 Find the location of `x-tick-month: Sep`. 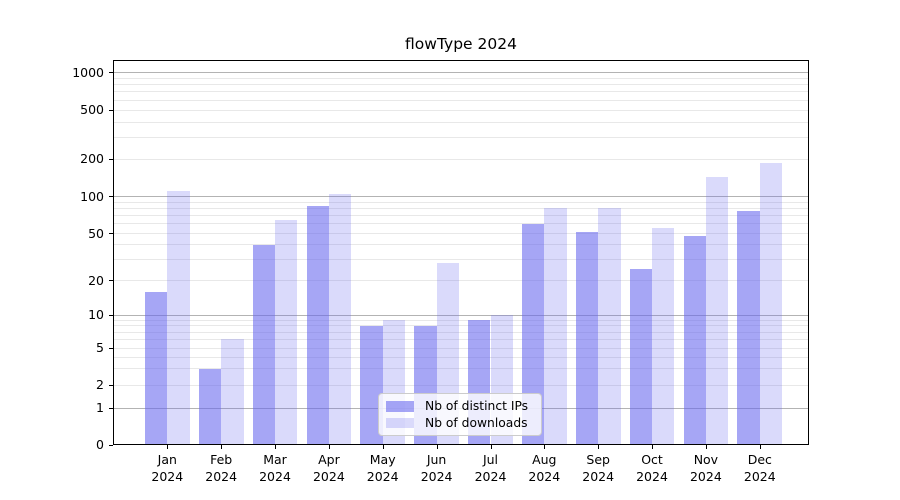

x-tick-month: Sep is located at coordinates (598, 459).